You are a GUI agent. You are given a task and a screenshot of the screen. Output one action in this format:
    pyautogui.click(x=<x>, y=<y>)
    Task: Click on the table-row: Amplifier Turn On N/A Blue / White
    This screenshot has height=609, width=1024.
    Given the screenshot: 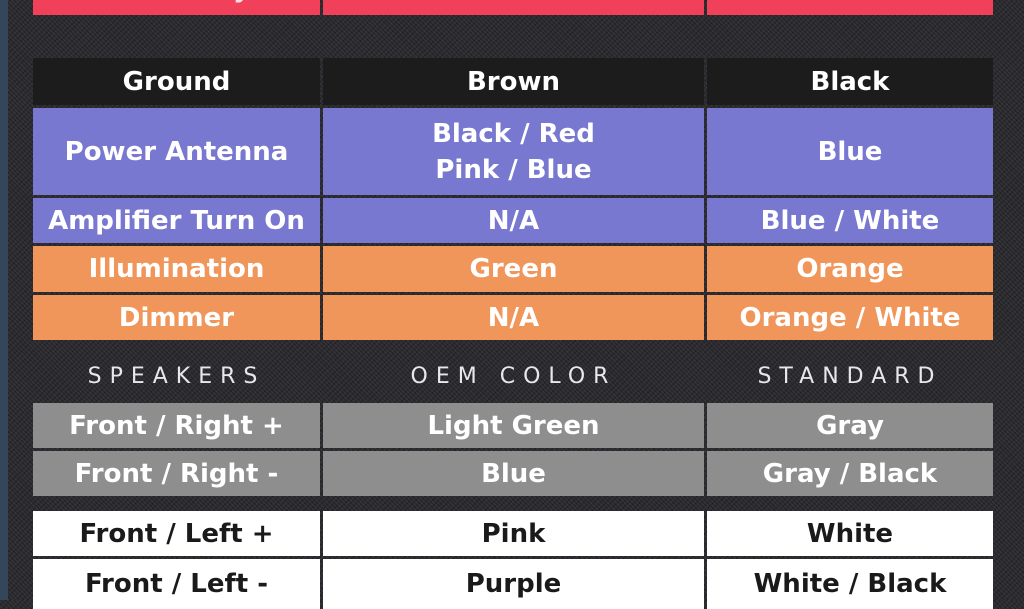 What is the action you would take?
    pyautogui.click(x=513, y=220)
    